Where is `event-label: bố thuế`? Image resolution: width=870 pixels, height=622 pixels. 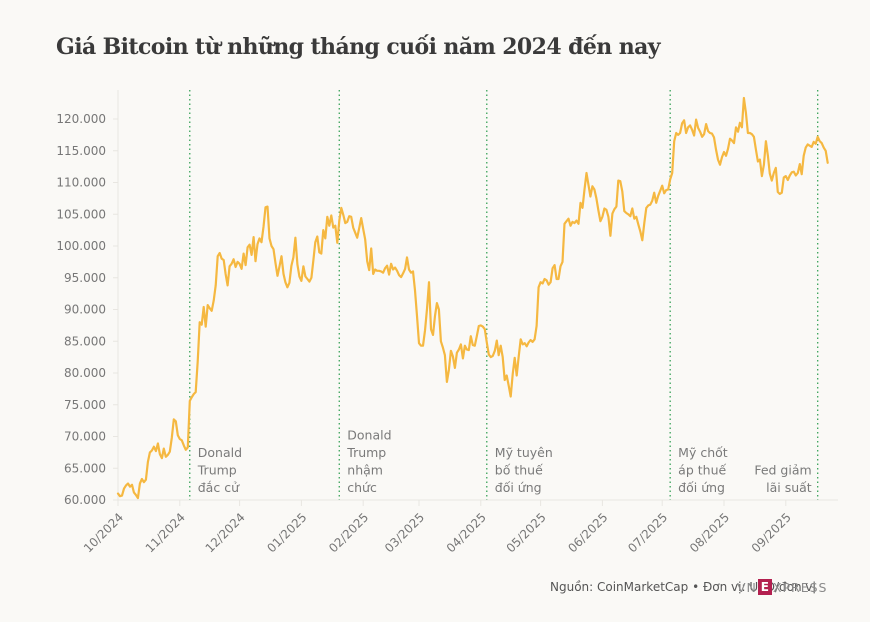 event-label: bố thuế is located at coordinates (519, 470).